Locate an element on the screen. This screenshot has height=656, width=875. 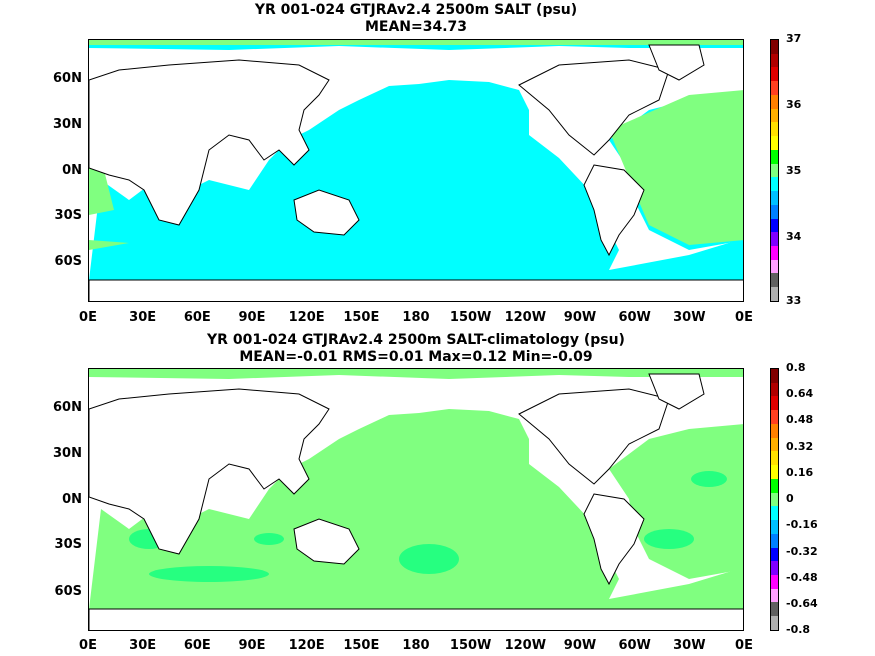
bottom-lat-label: 30N is located at coordinates (67, 453).